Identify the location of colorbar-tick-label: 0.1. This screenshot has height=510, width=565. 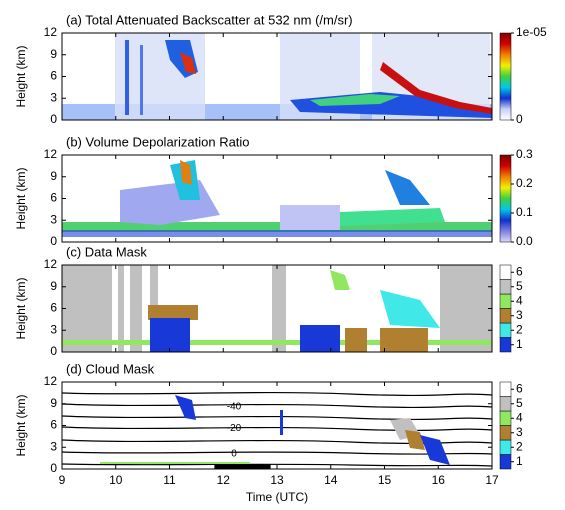
(524, 212).